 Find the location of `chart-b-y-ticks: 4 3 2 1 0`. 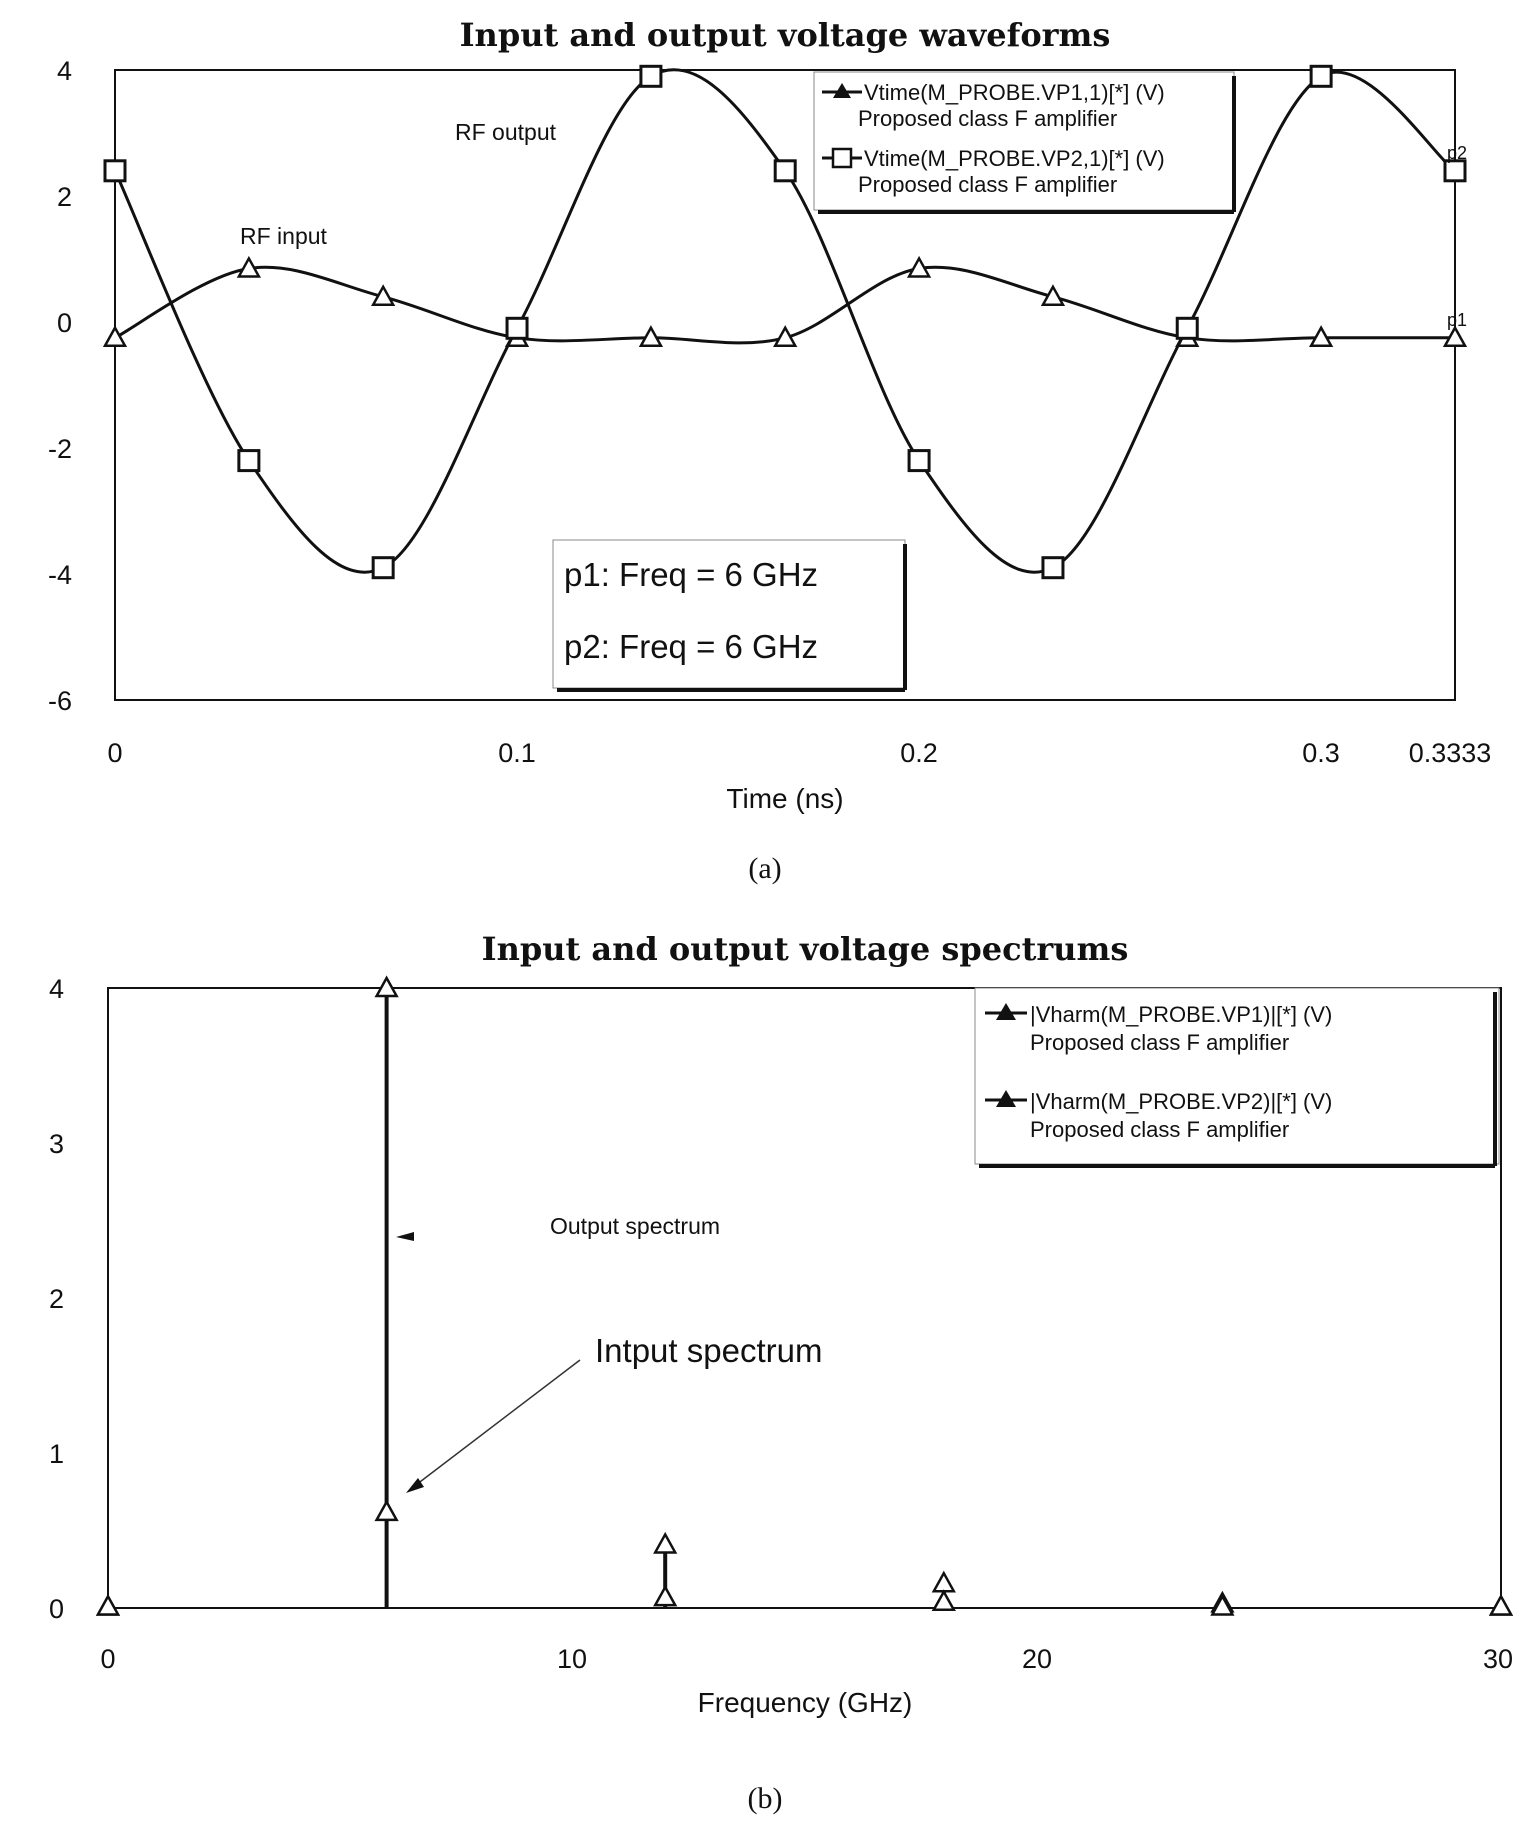

chart-b-y-ticks: 4 3 2 1 0 is located at coordinates (56, 1299).